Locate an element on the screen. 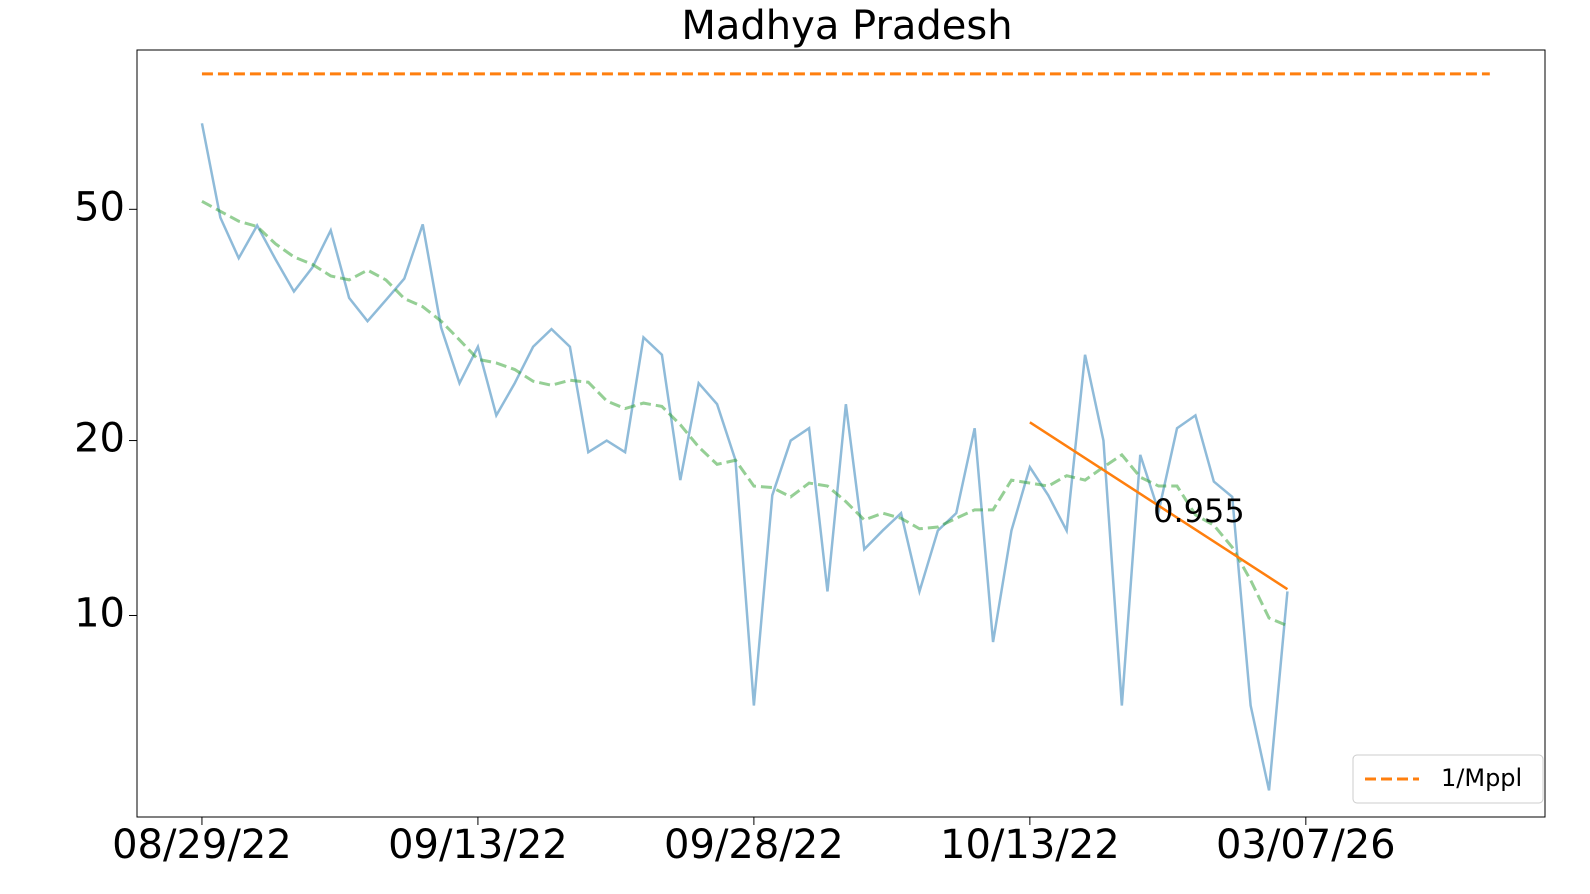 The width and height of the screenshot is (1590, 894). y-tick-label: 20 is located at coordinates (99, 439).